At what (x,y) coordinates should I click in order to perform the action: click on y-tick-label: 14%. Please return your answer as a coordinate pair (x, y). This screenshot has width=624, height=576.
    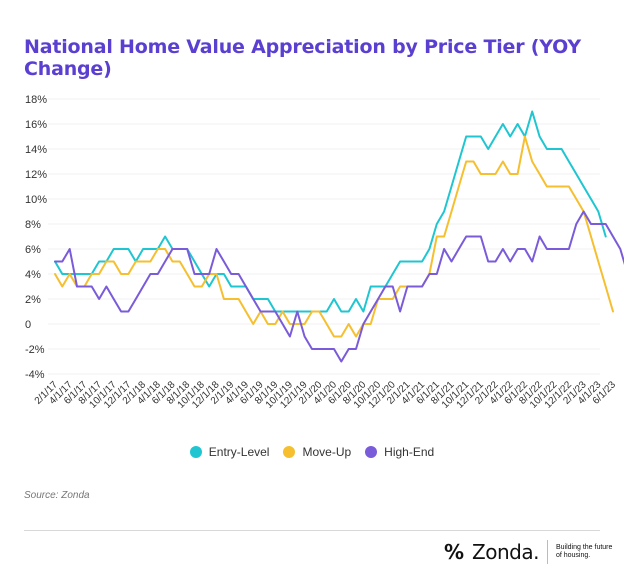
    Looking at the image, I should click on (36, 150).